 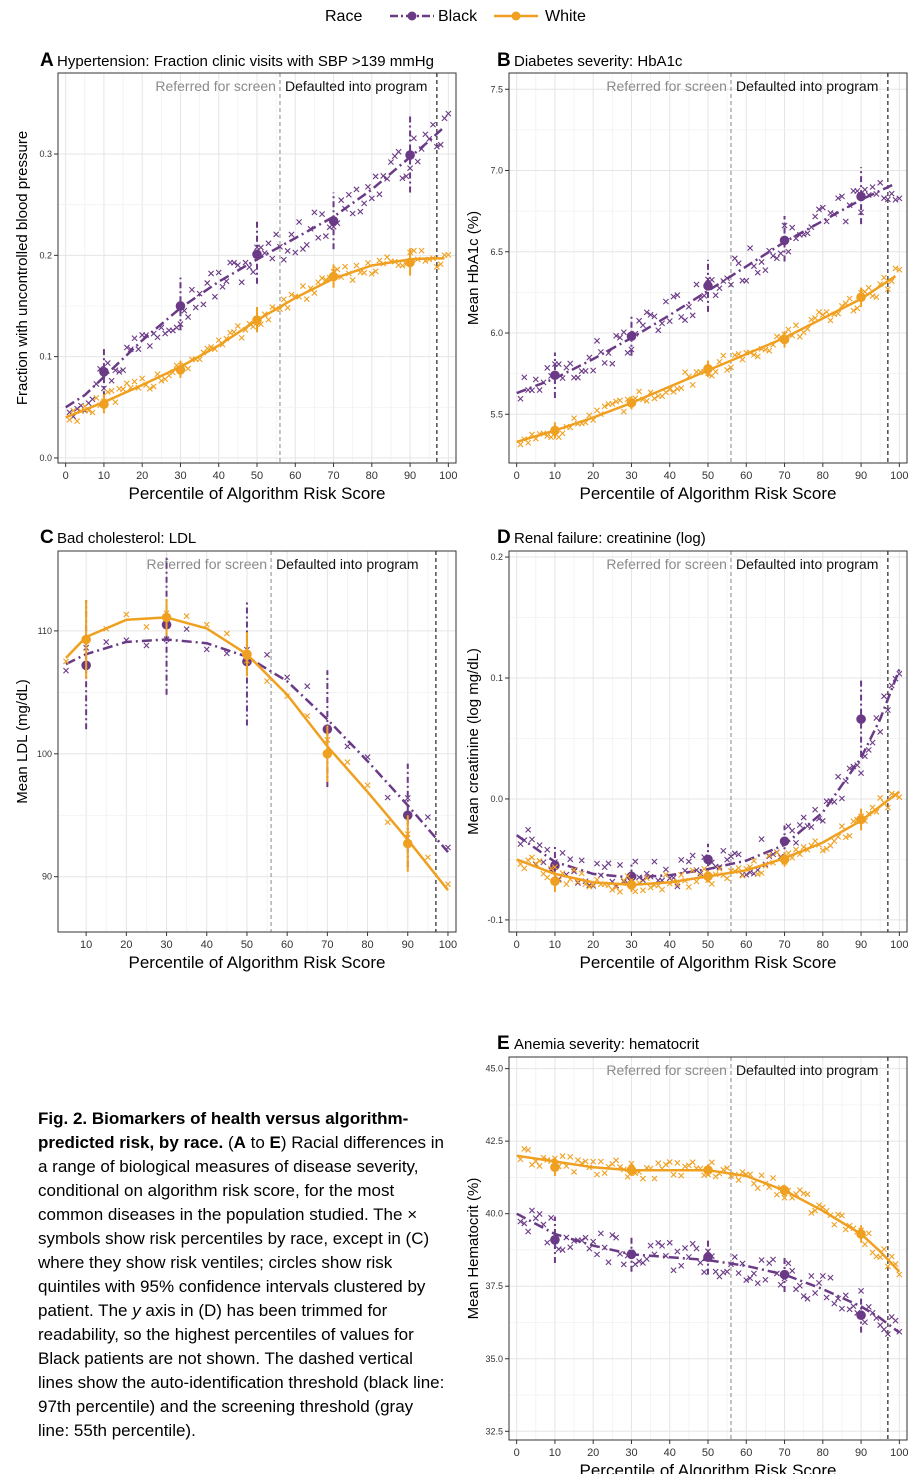 What do you see at coordinates (410, 476) in the screenshot?
I see `x-tick-label: 90` at bounding box center [410, 476].